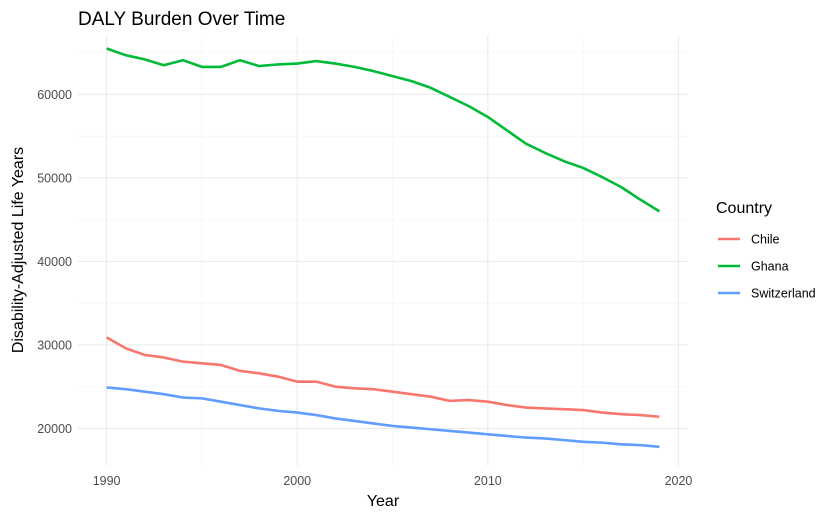 This screenshot has width=840, height=519. Describe the element at coordinates (18, 250) in the screenshot. I see `y-axis-title: Disability-Adjusted Life Years` at that location.